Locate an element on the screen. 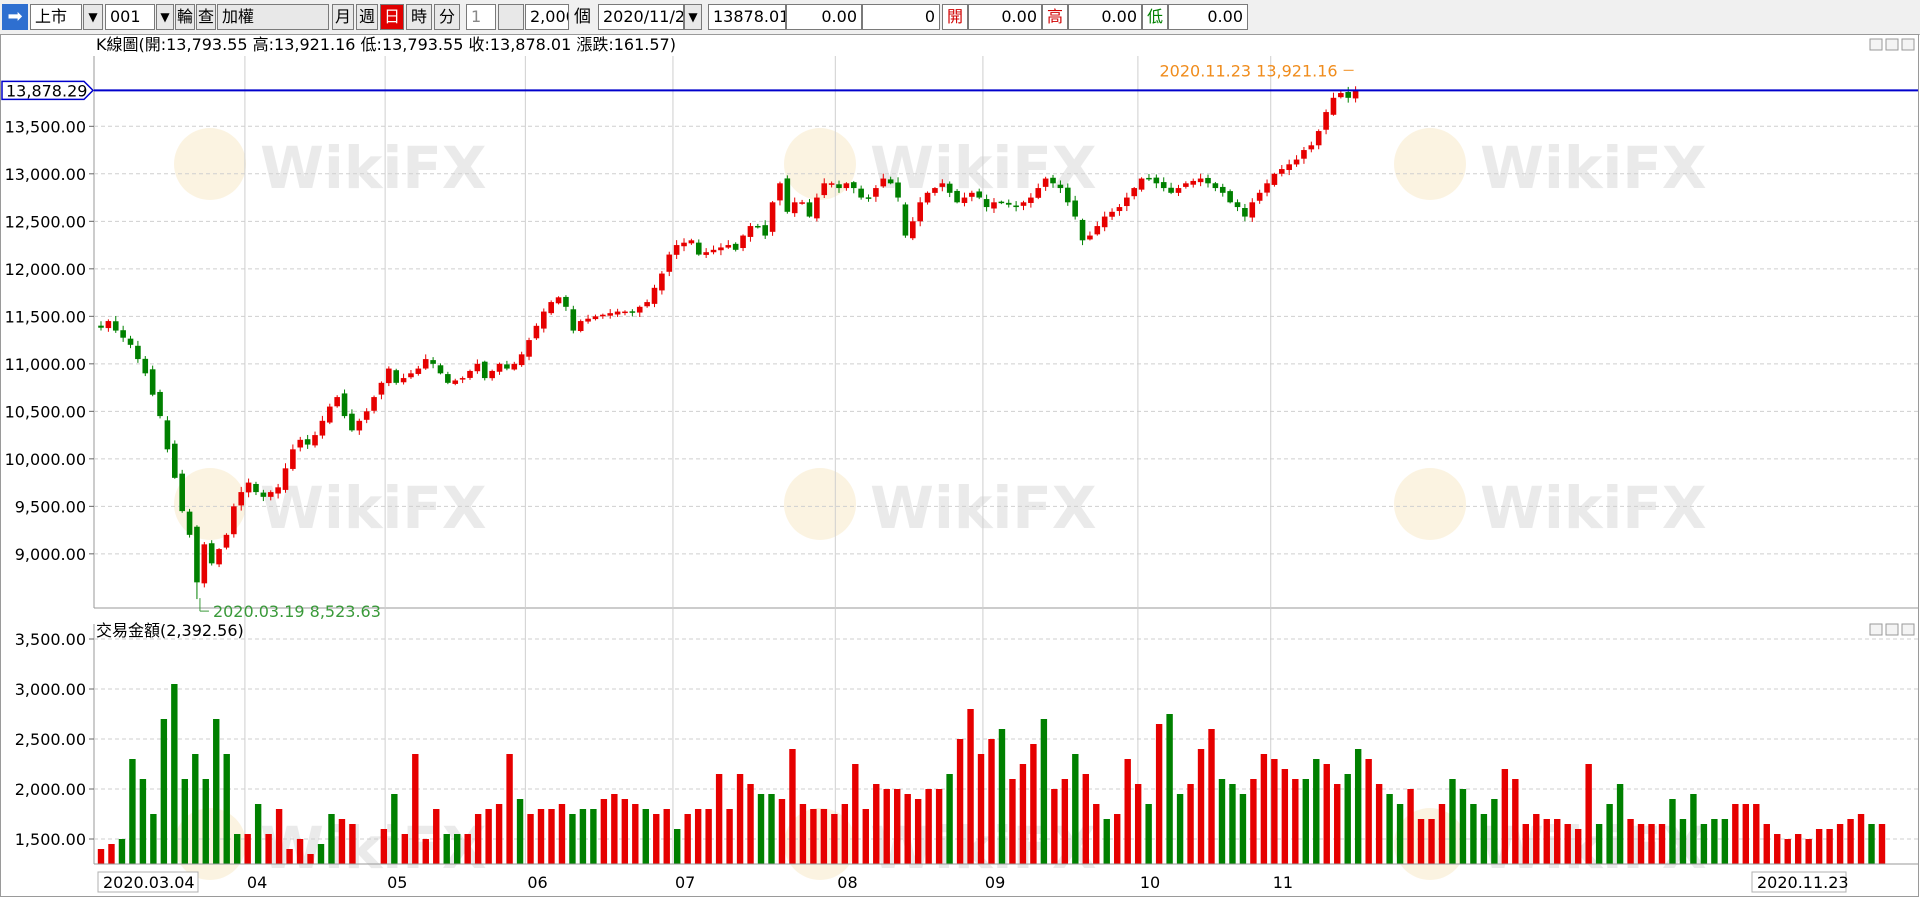 This screenshot has height=898, width=1920. period-month-button: 月 is located at coordinates (343, 17).